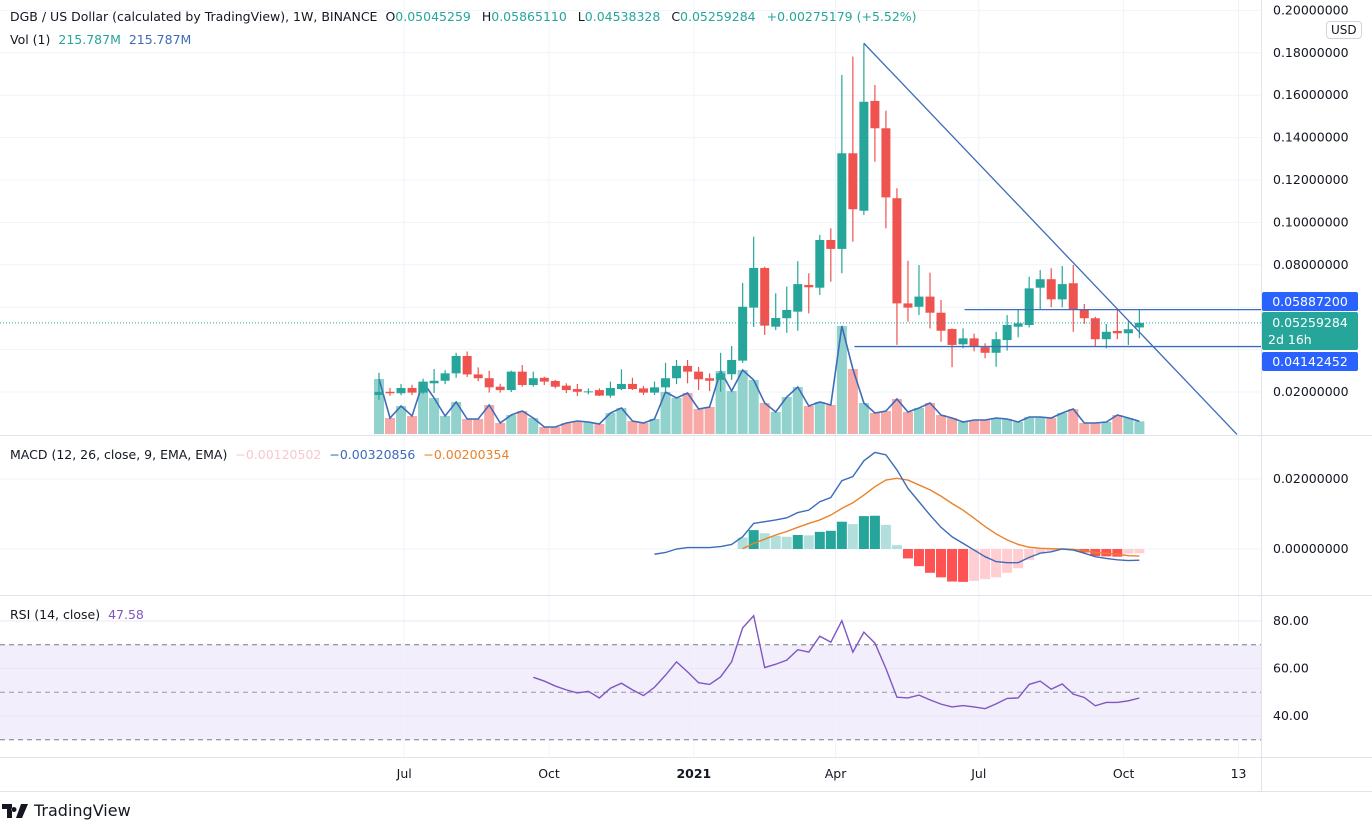  I want to click on price-axis-label: 0.08000000, so click(1311, 264).